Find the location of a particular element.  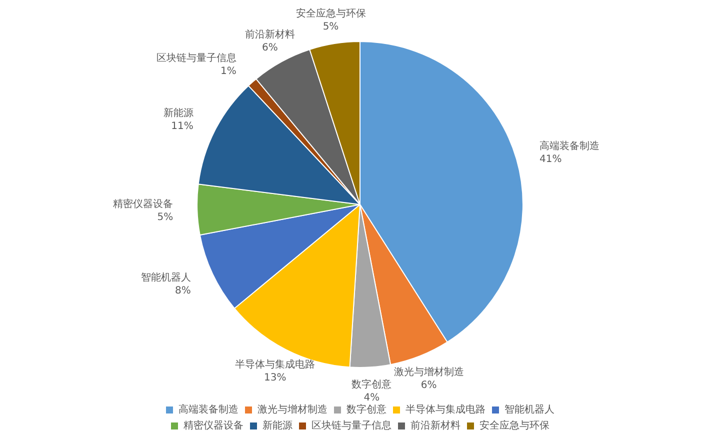

slice-label: 高端装备制造 is located at coordinates (570, 146).